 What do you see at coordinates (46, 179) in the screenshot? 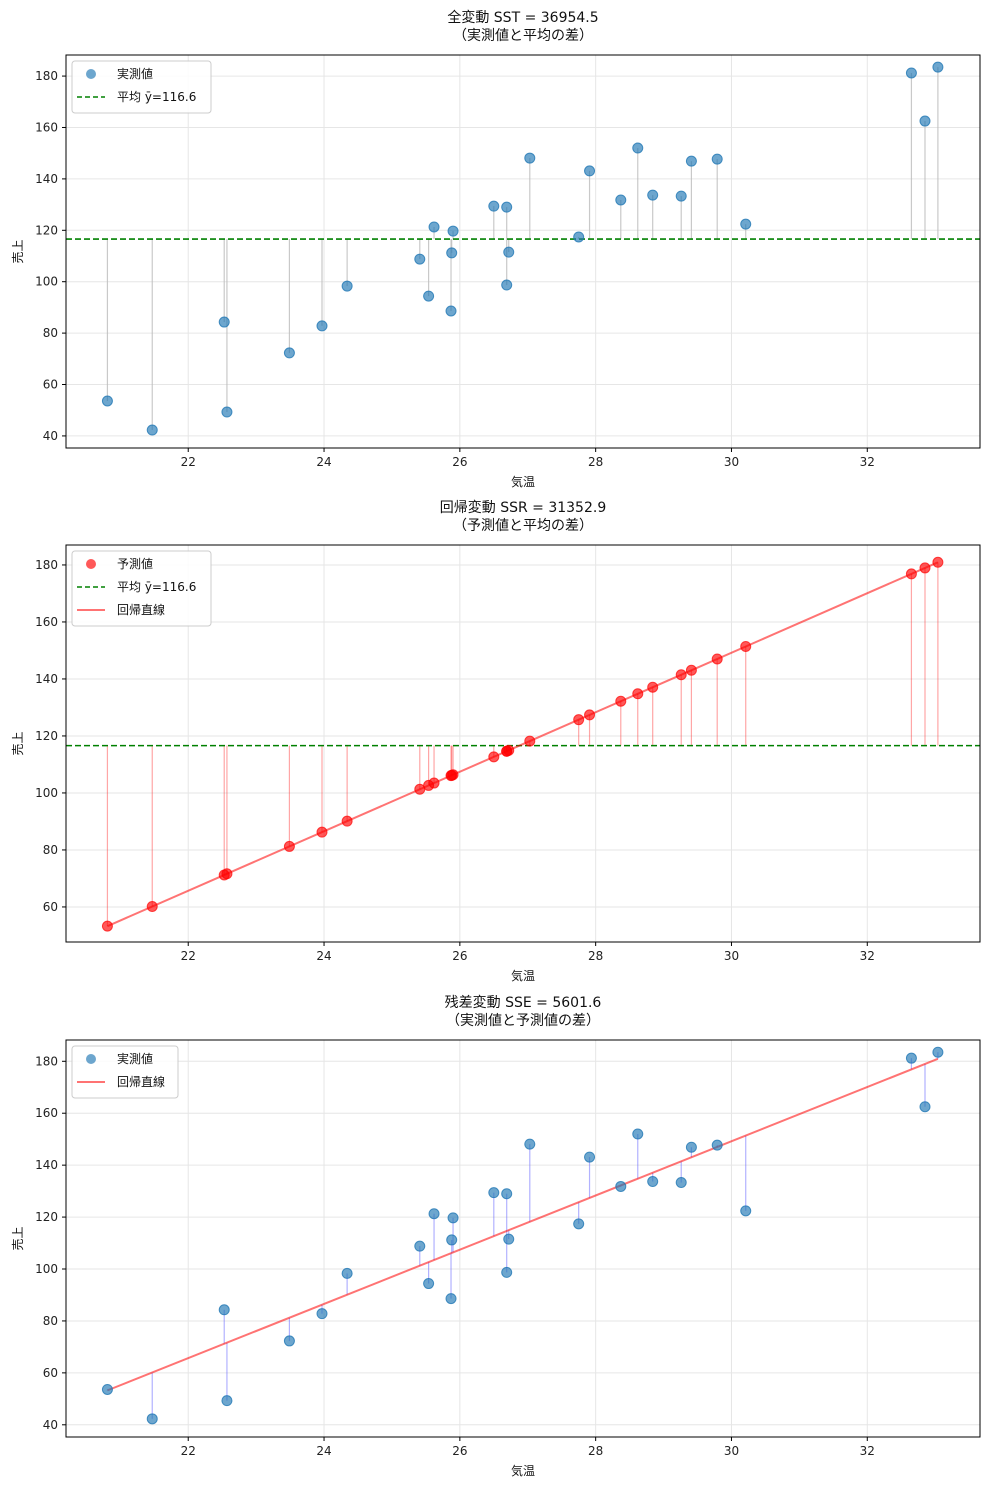
I see `y-tick-label: 140` at bounding box center [46, 179].